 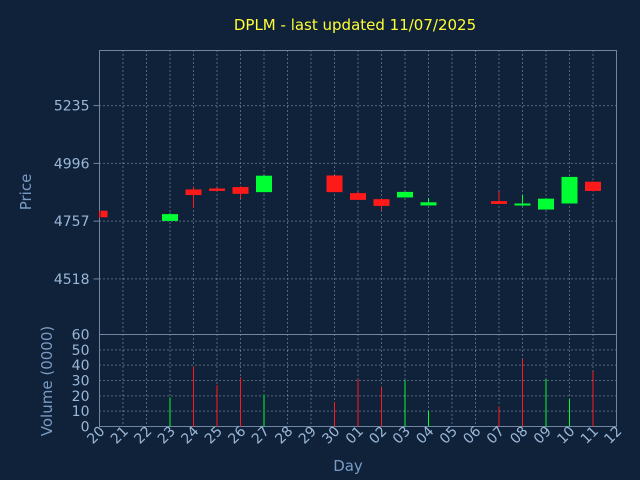 I want to click on volume-axis-title: Volume (0000), so click(x=47, y=381).